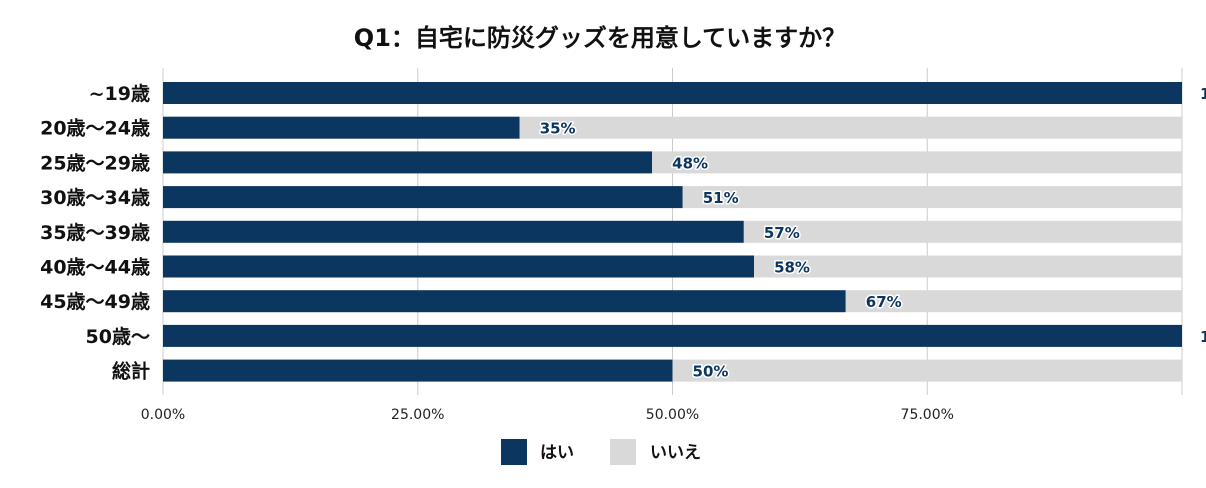  I want to click on category-label: 50歳〜, so click(118, 337).